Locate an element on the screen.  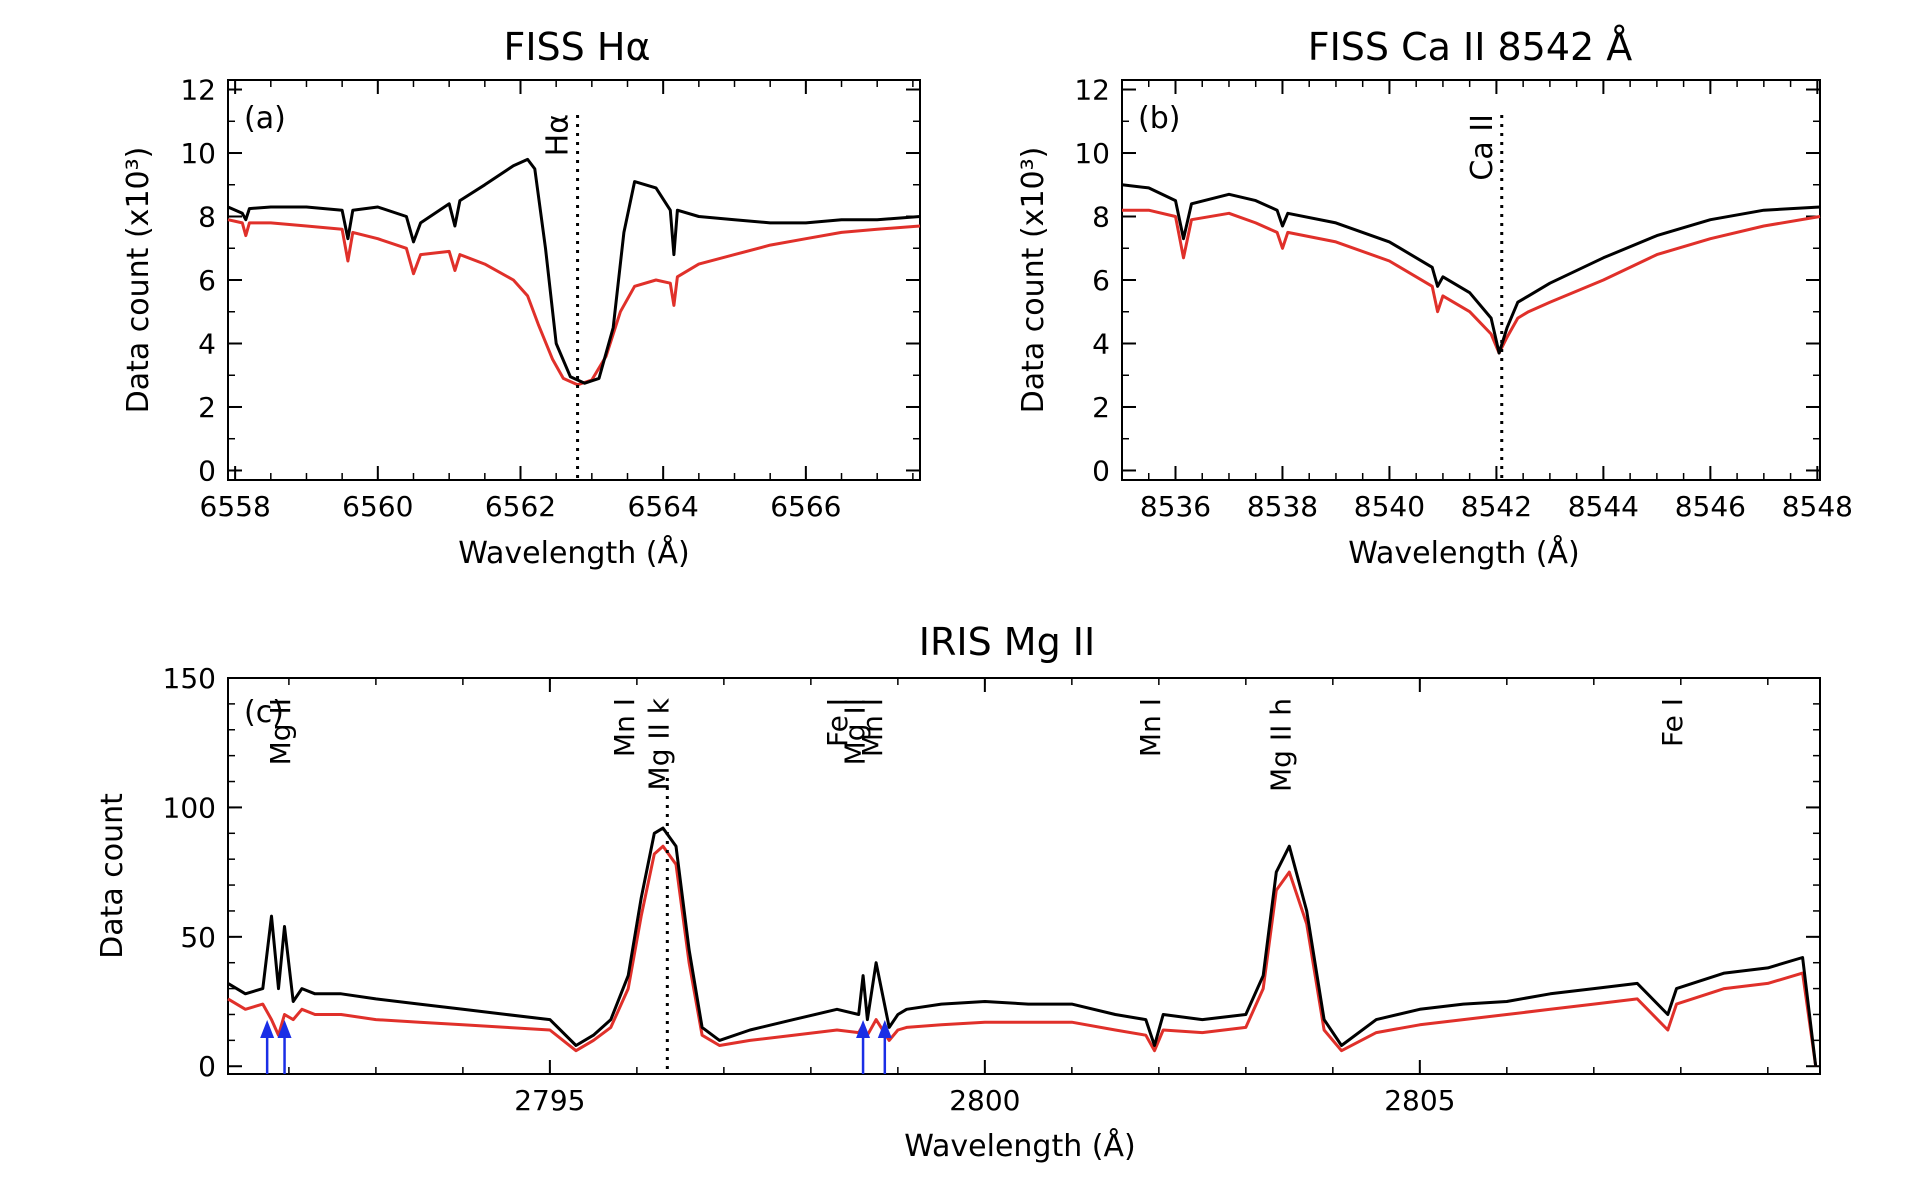
x-tick-label: 2795 is located at coordinates (549, 1100).